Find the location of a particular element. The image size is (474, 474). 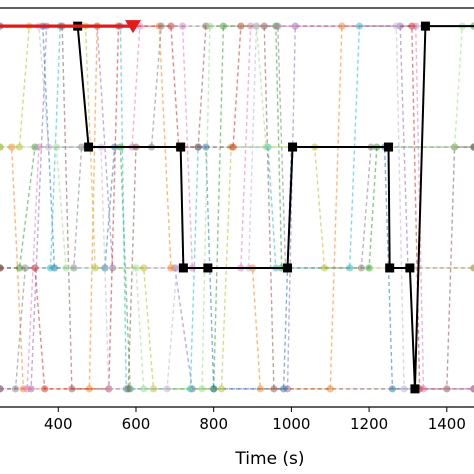

arrow-series is located at coordinates (70, 27).